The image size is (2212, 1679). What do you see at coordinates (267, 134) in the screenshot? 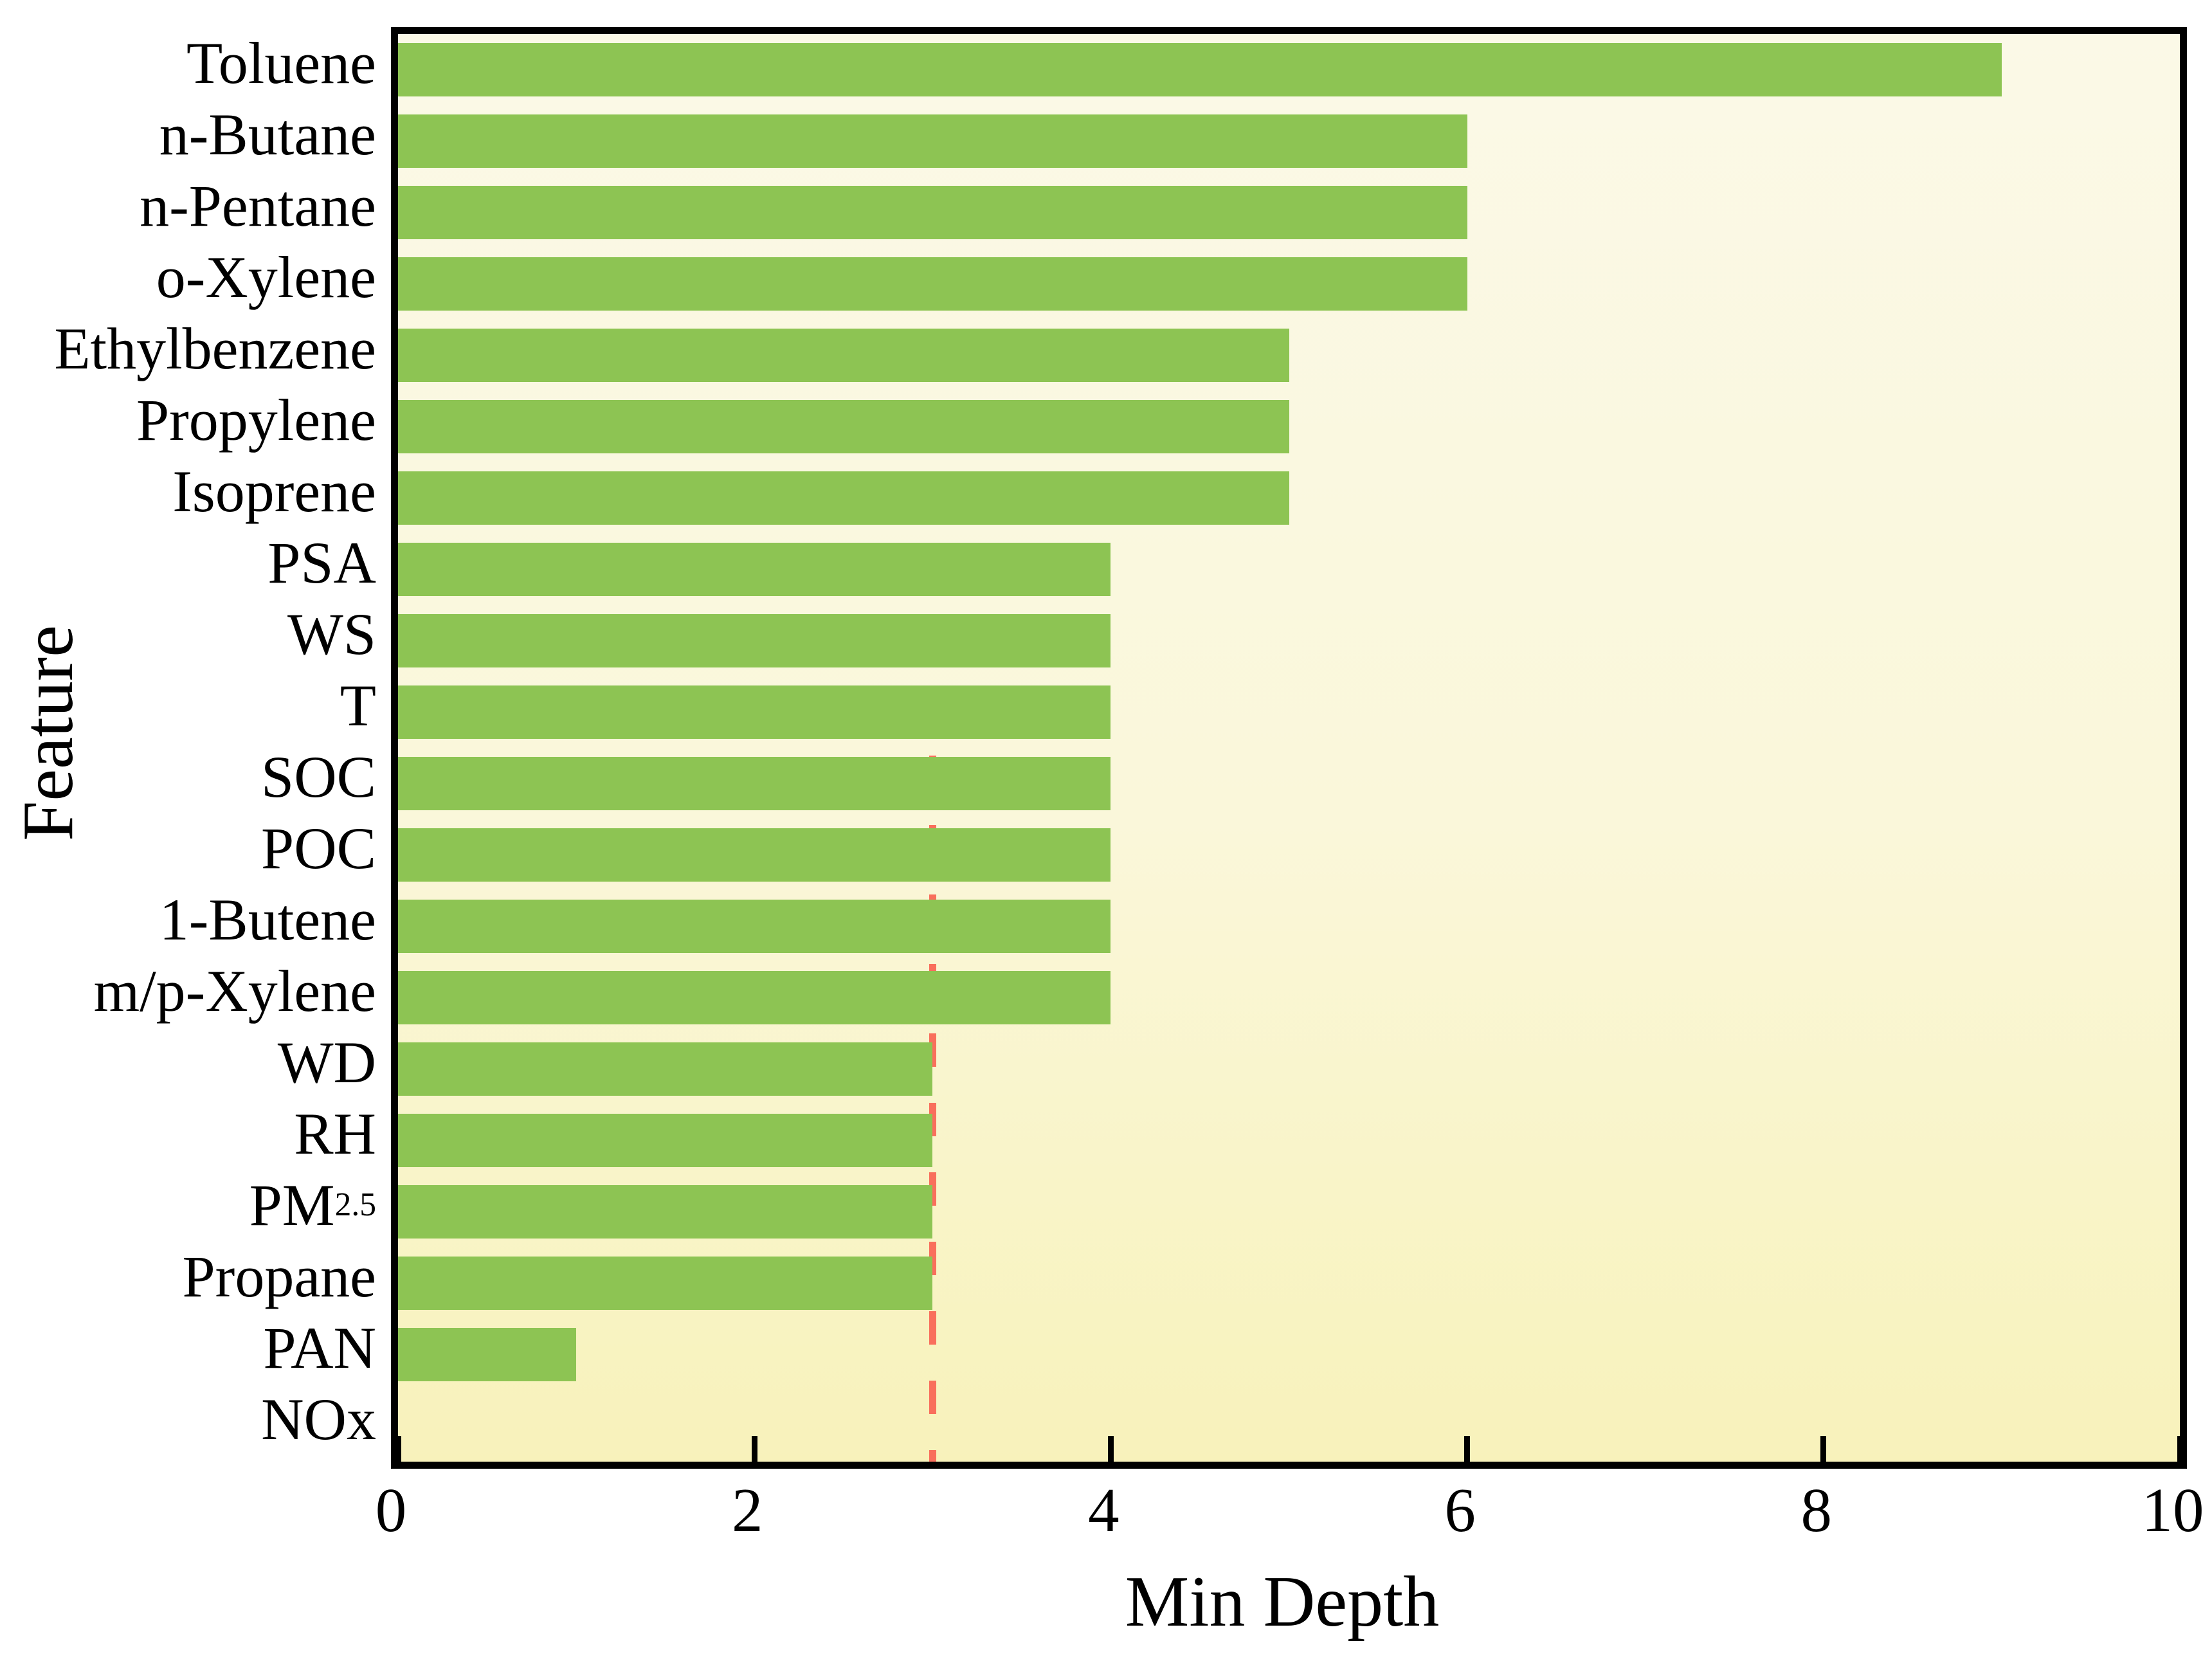
I see `category-label-n-butane: n-Butane` at bounding box center [267, 134].